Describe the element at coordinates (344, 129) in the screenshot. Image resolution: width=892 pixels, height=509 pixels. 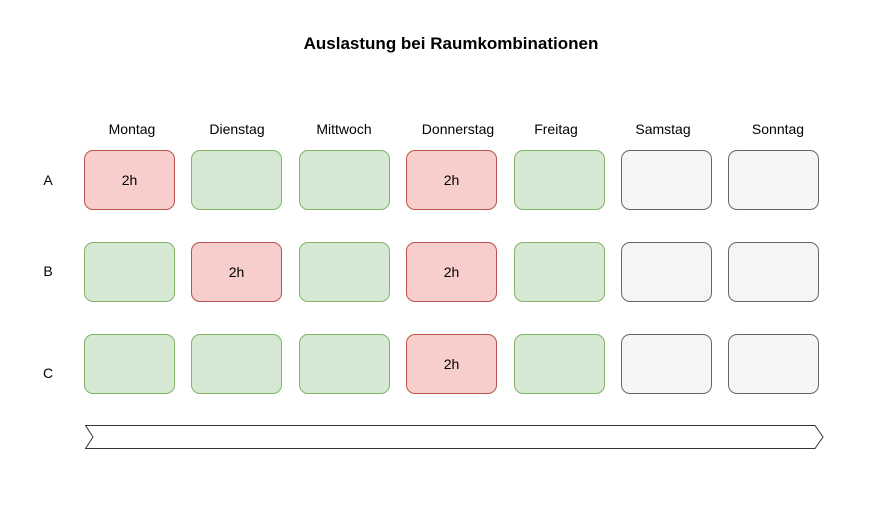
I see `day-label-mittwoch: Mittwoch` at that location.